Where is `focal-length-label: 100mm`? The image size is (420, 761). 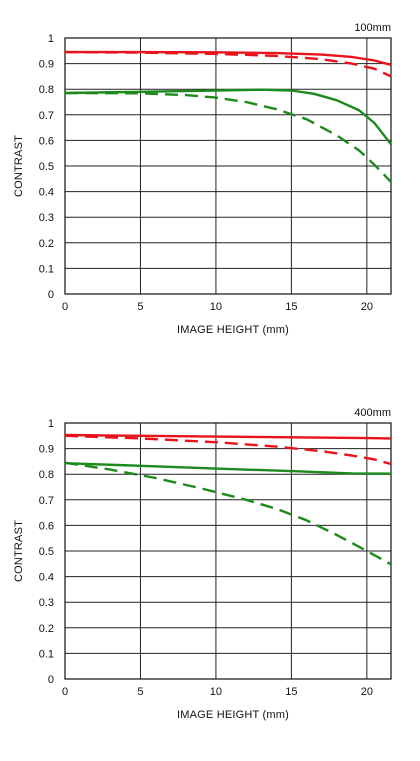 focal-length-label: 100mm is located at coordinates (372, 28).